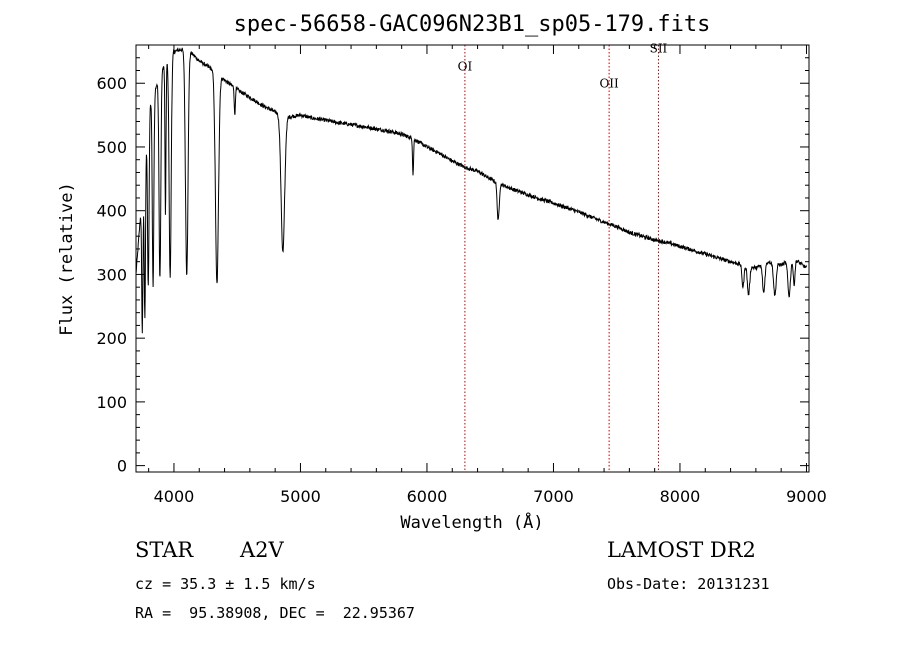 The height and width of the screenshot is (649, 900). I want to click on velocity-readout: cz = 35.3 ± 1.5 km/s, so click(225, 584).